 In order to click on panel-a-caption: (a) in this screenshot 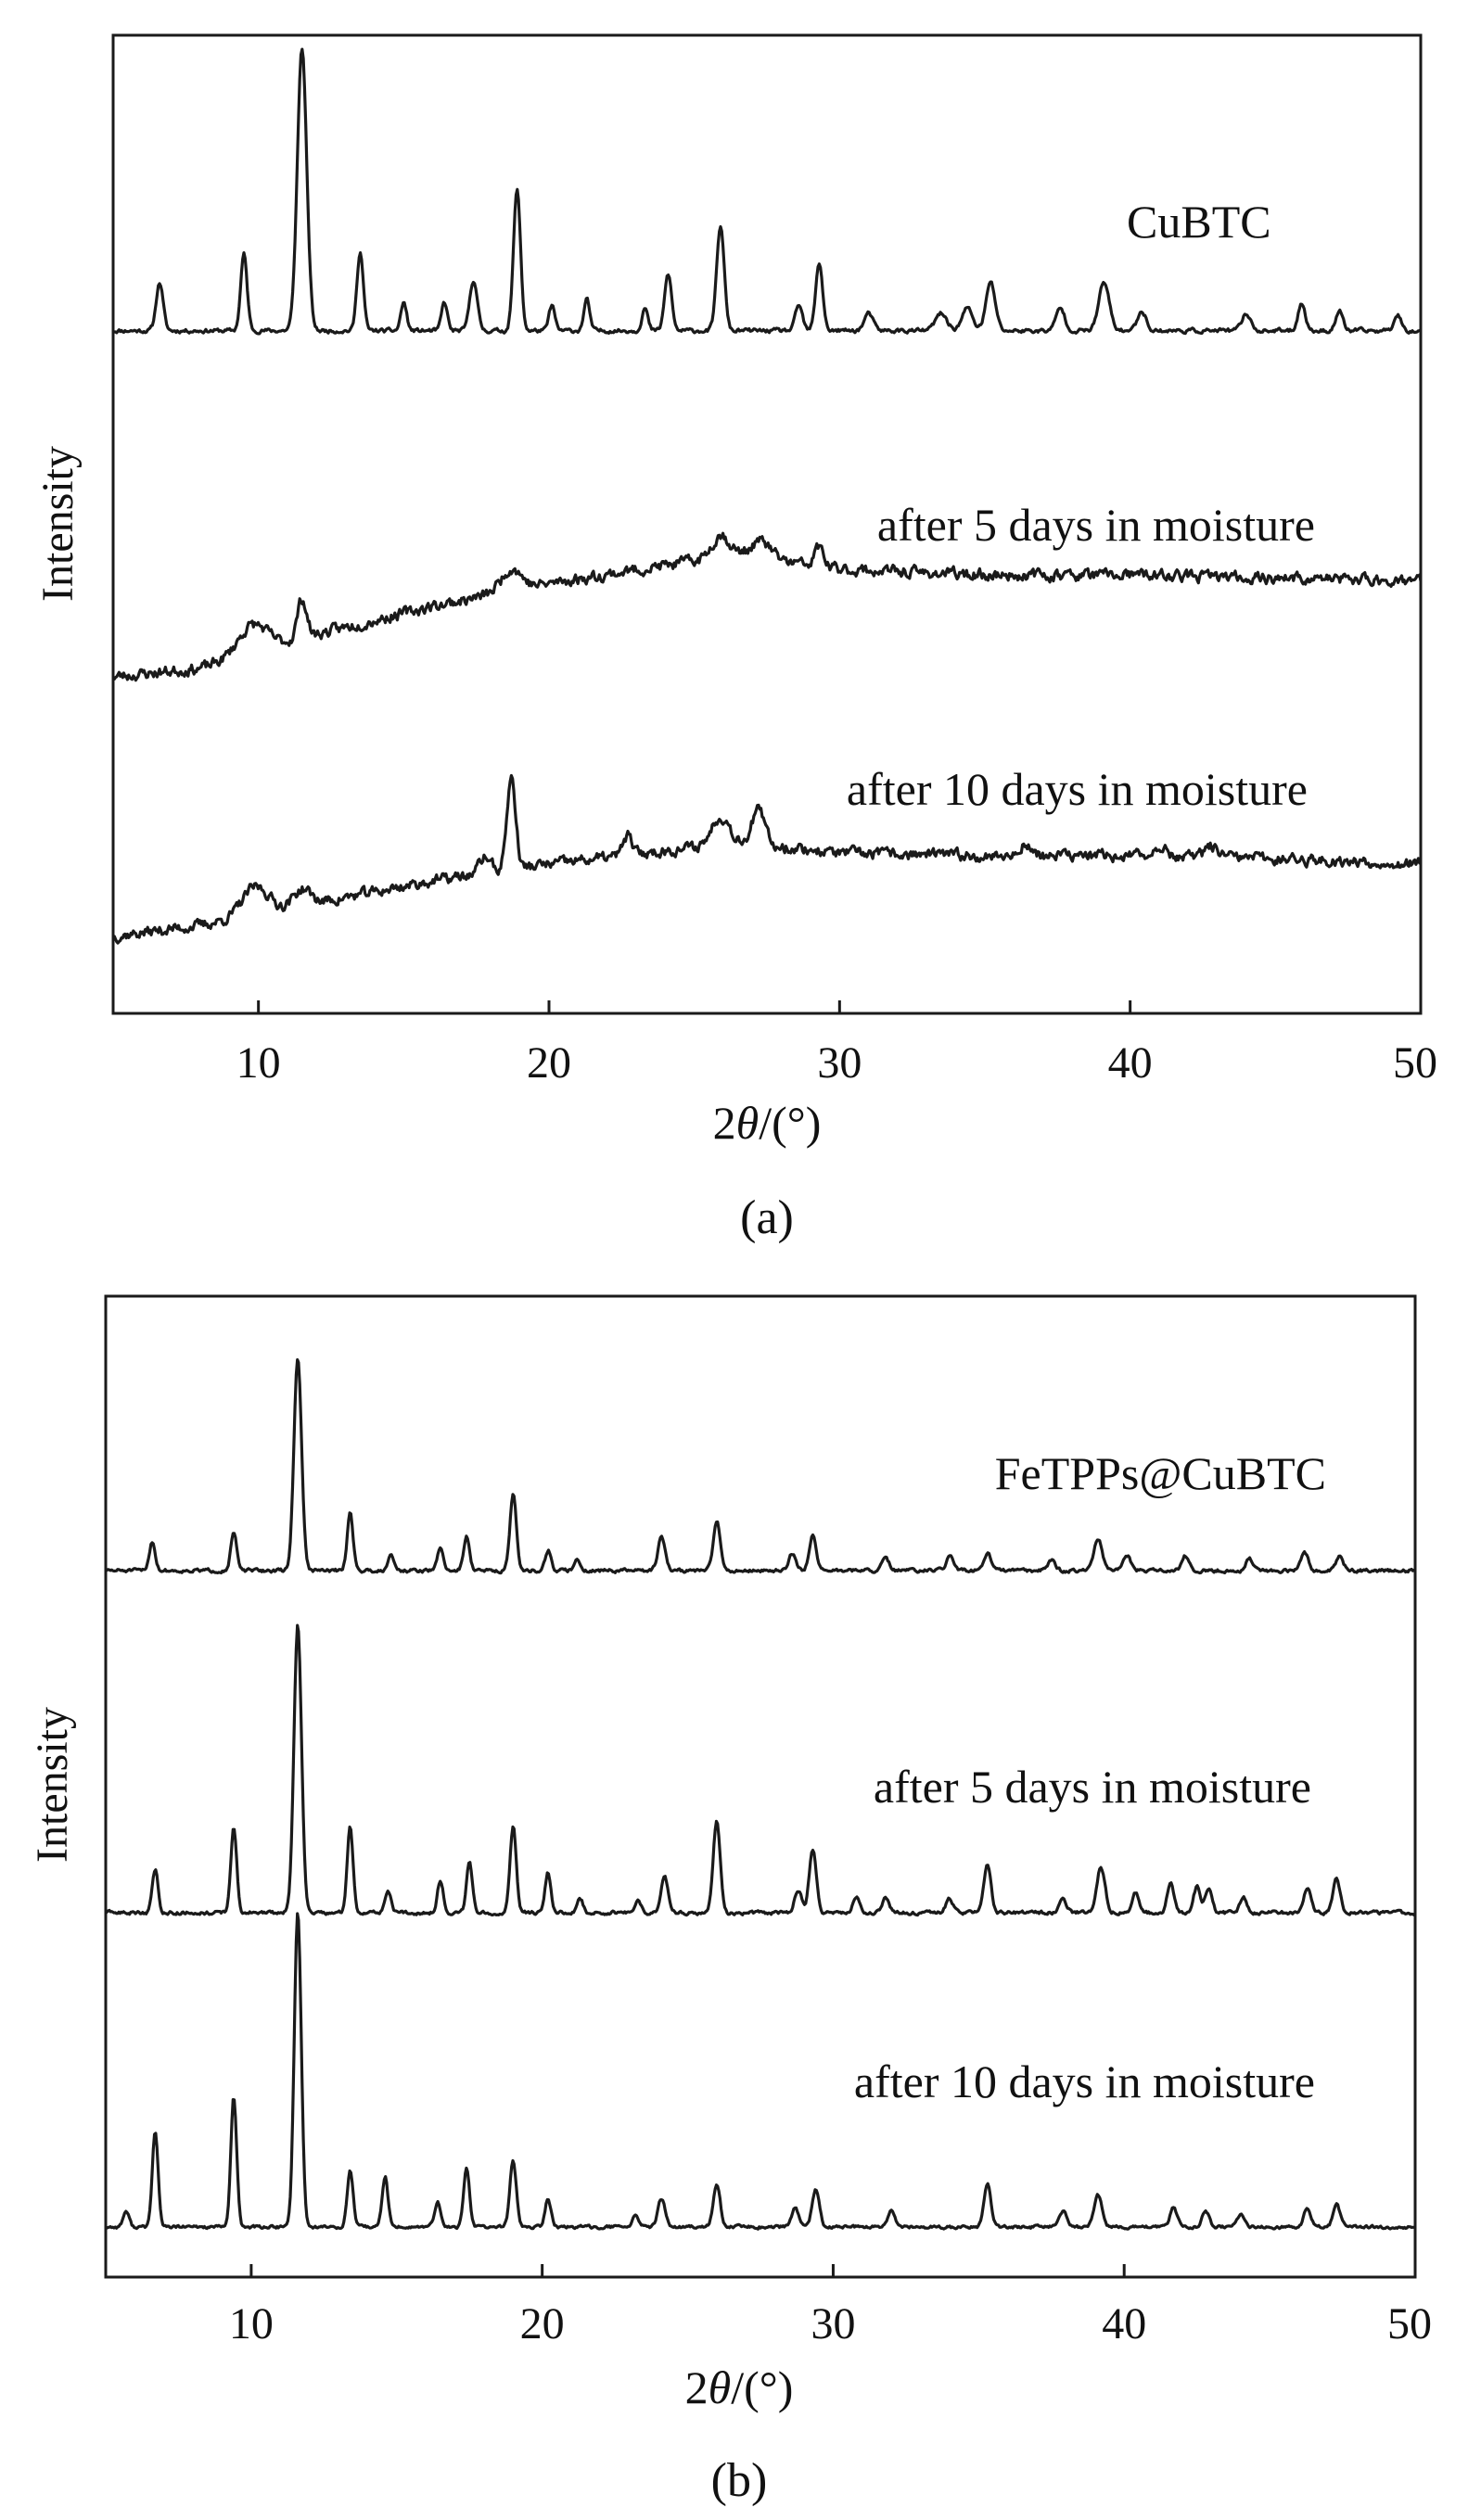, I will do `click(767, 1217)`.